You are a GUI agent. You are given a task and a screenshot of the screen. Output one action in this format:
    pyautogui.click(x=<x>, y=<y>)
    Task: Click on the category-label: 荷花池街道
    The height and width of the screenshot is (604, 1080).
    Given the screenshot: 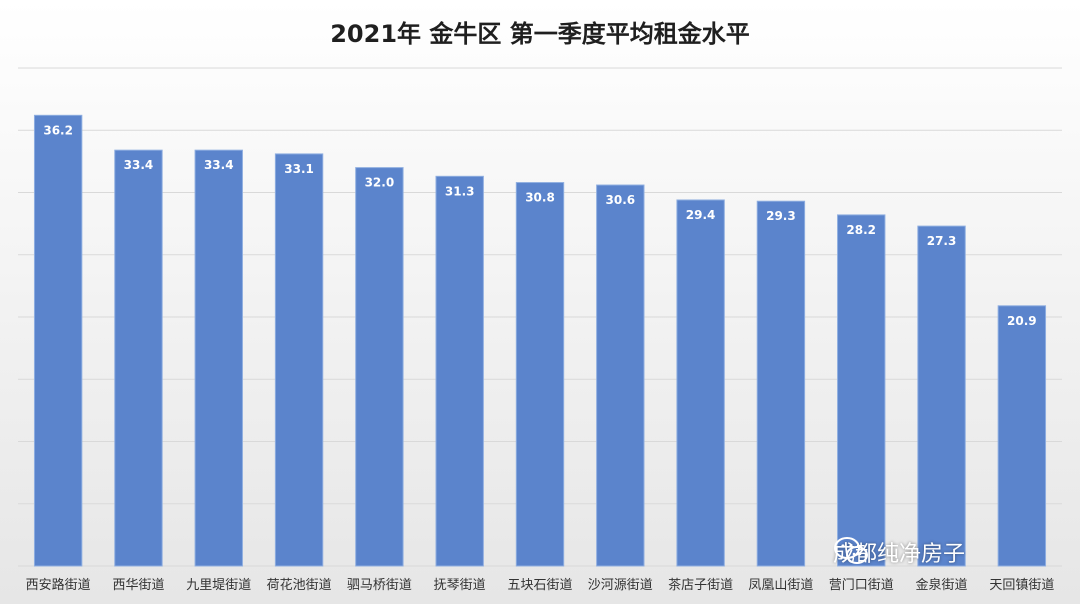 What is the action you would take?
    pyautogui.click(x=299, y=585)
    